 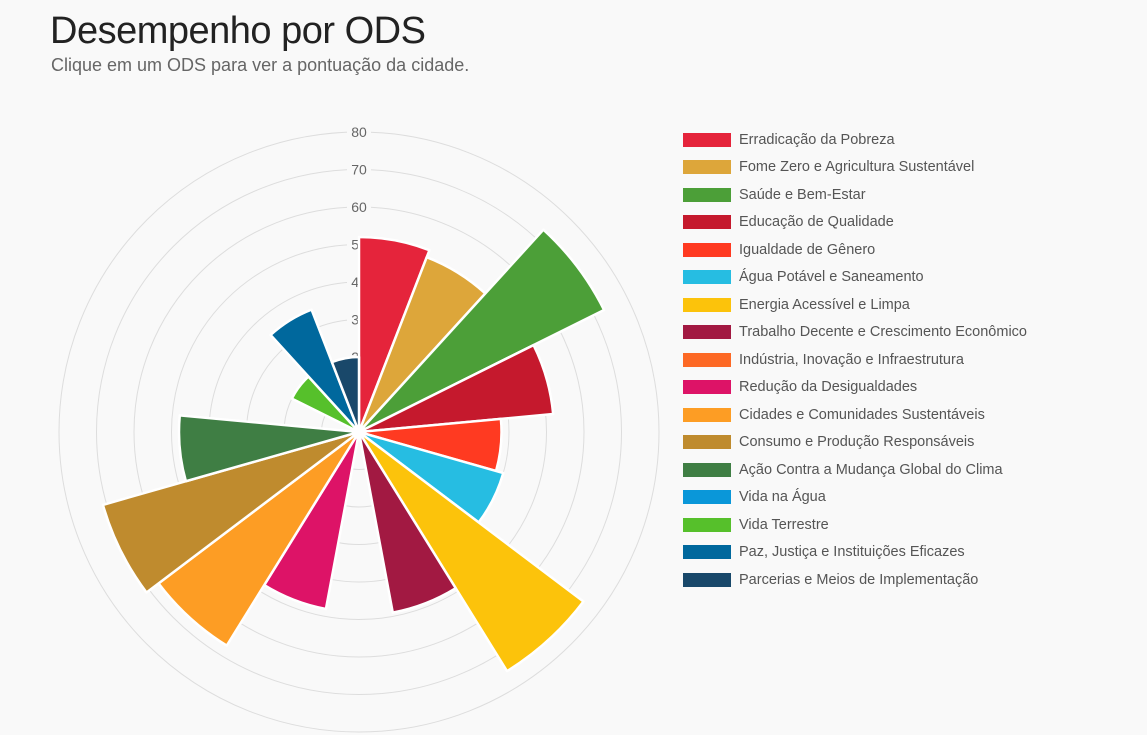 I want to click on legend-label: Erradicação da Pobreza, so click(x=817, y=139).